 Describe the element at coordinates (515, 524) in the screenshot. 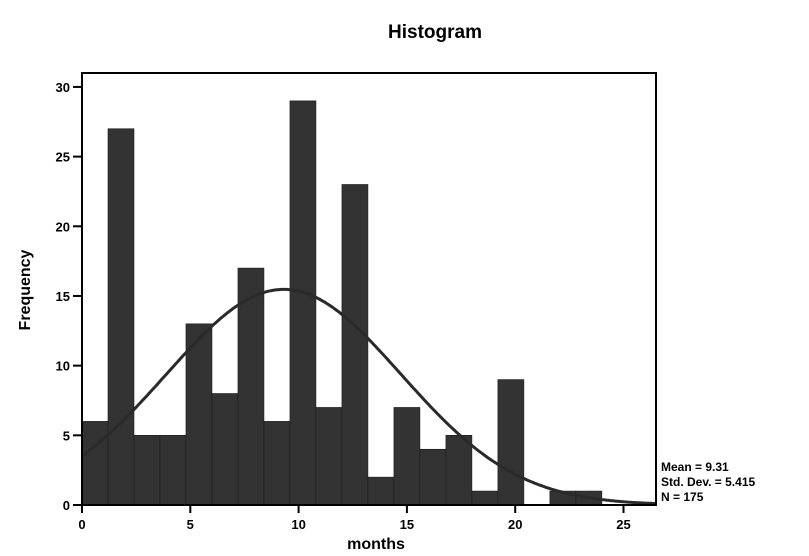

I see `x-tick-label: 20` at that location.